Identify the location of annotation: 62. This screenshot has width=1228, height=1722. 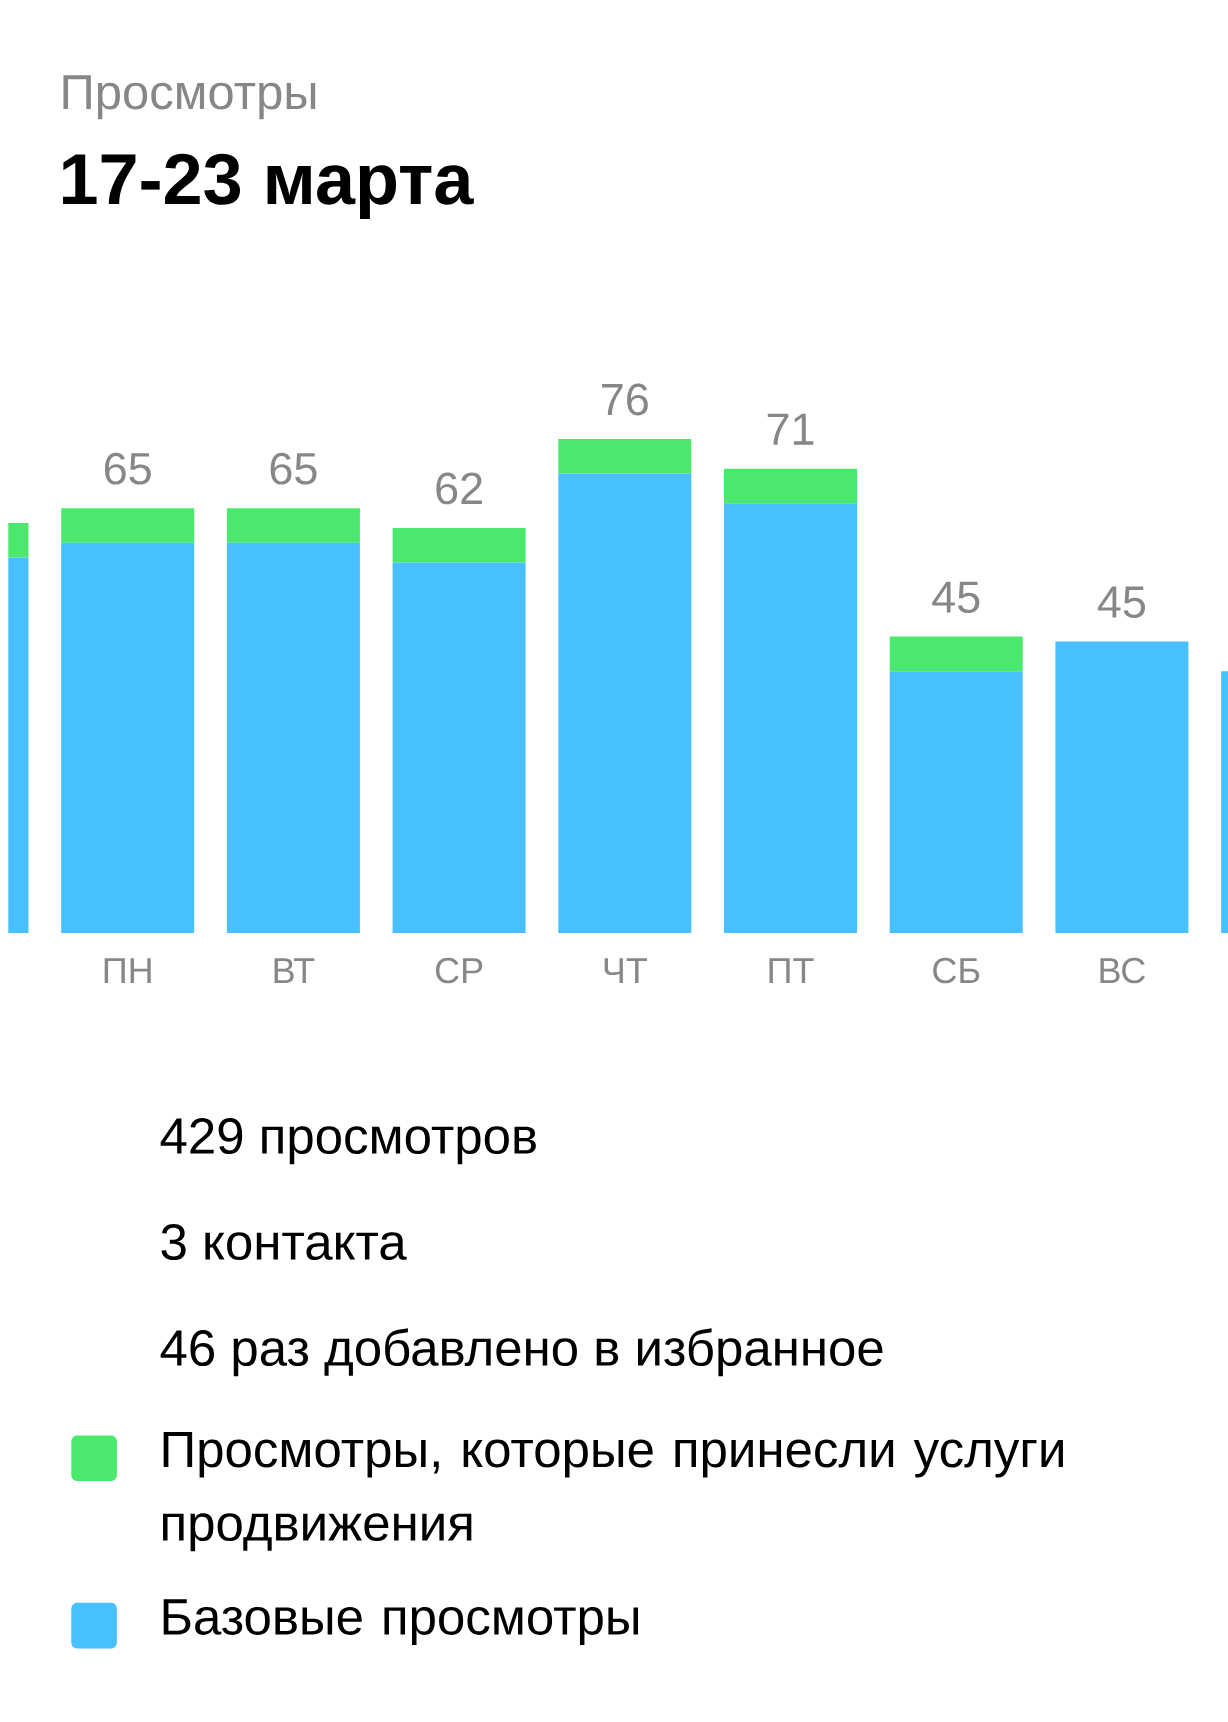
(459, 488).